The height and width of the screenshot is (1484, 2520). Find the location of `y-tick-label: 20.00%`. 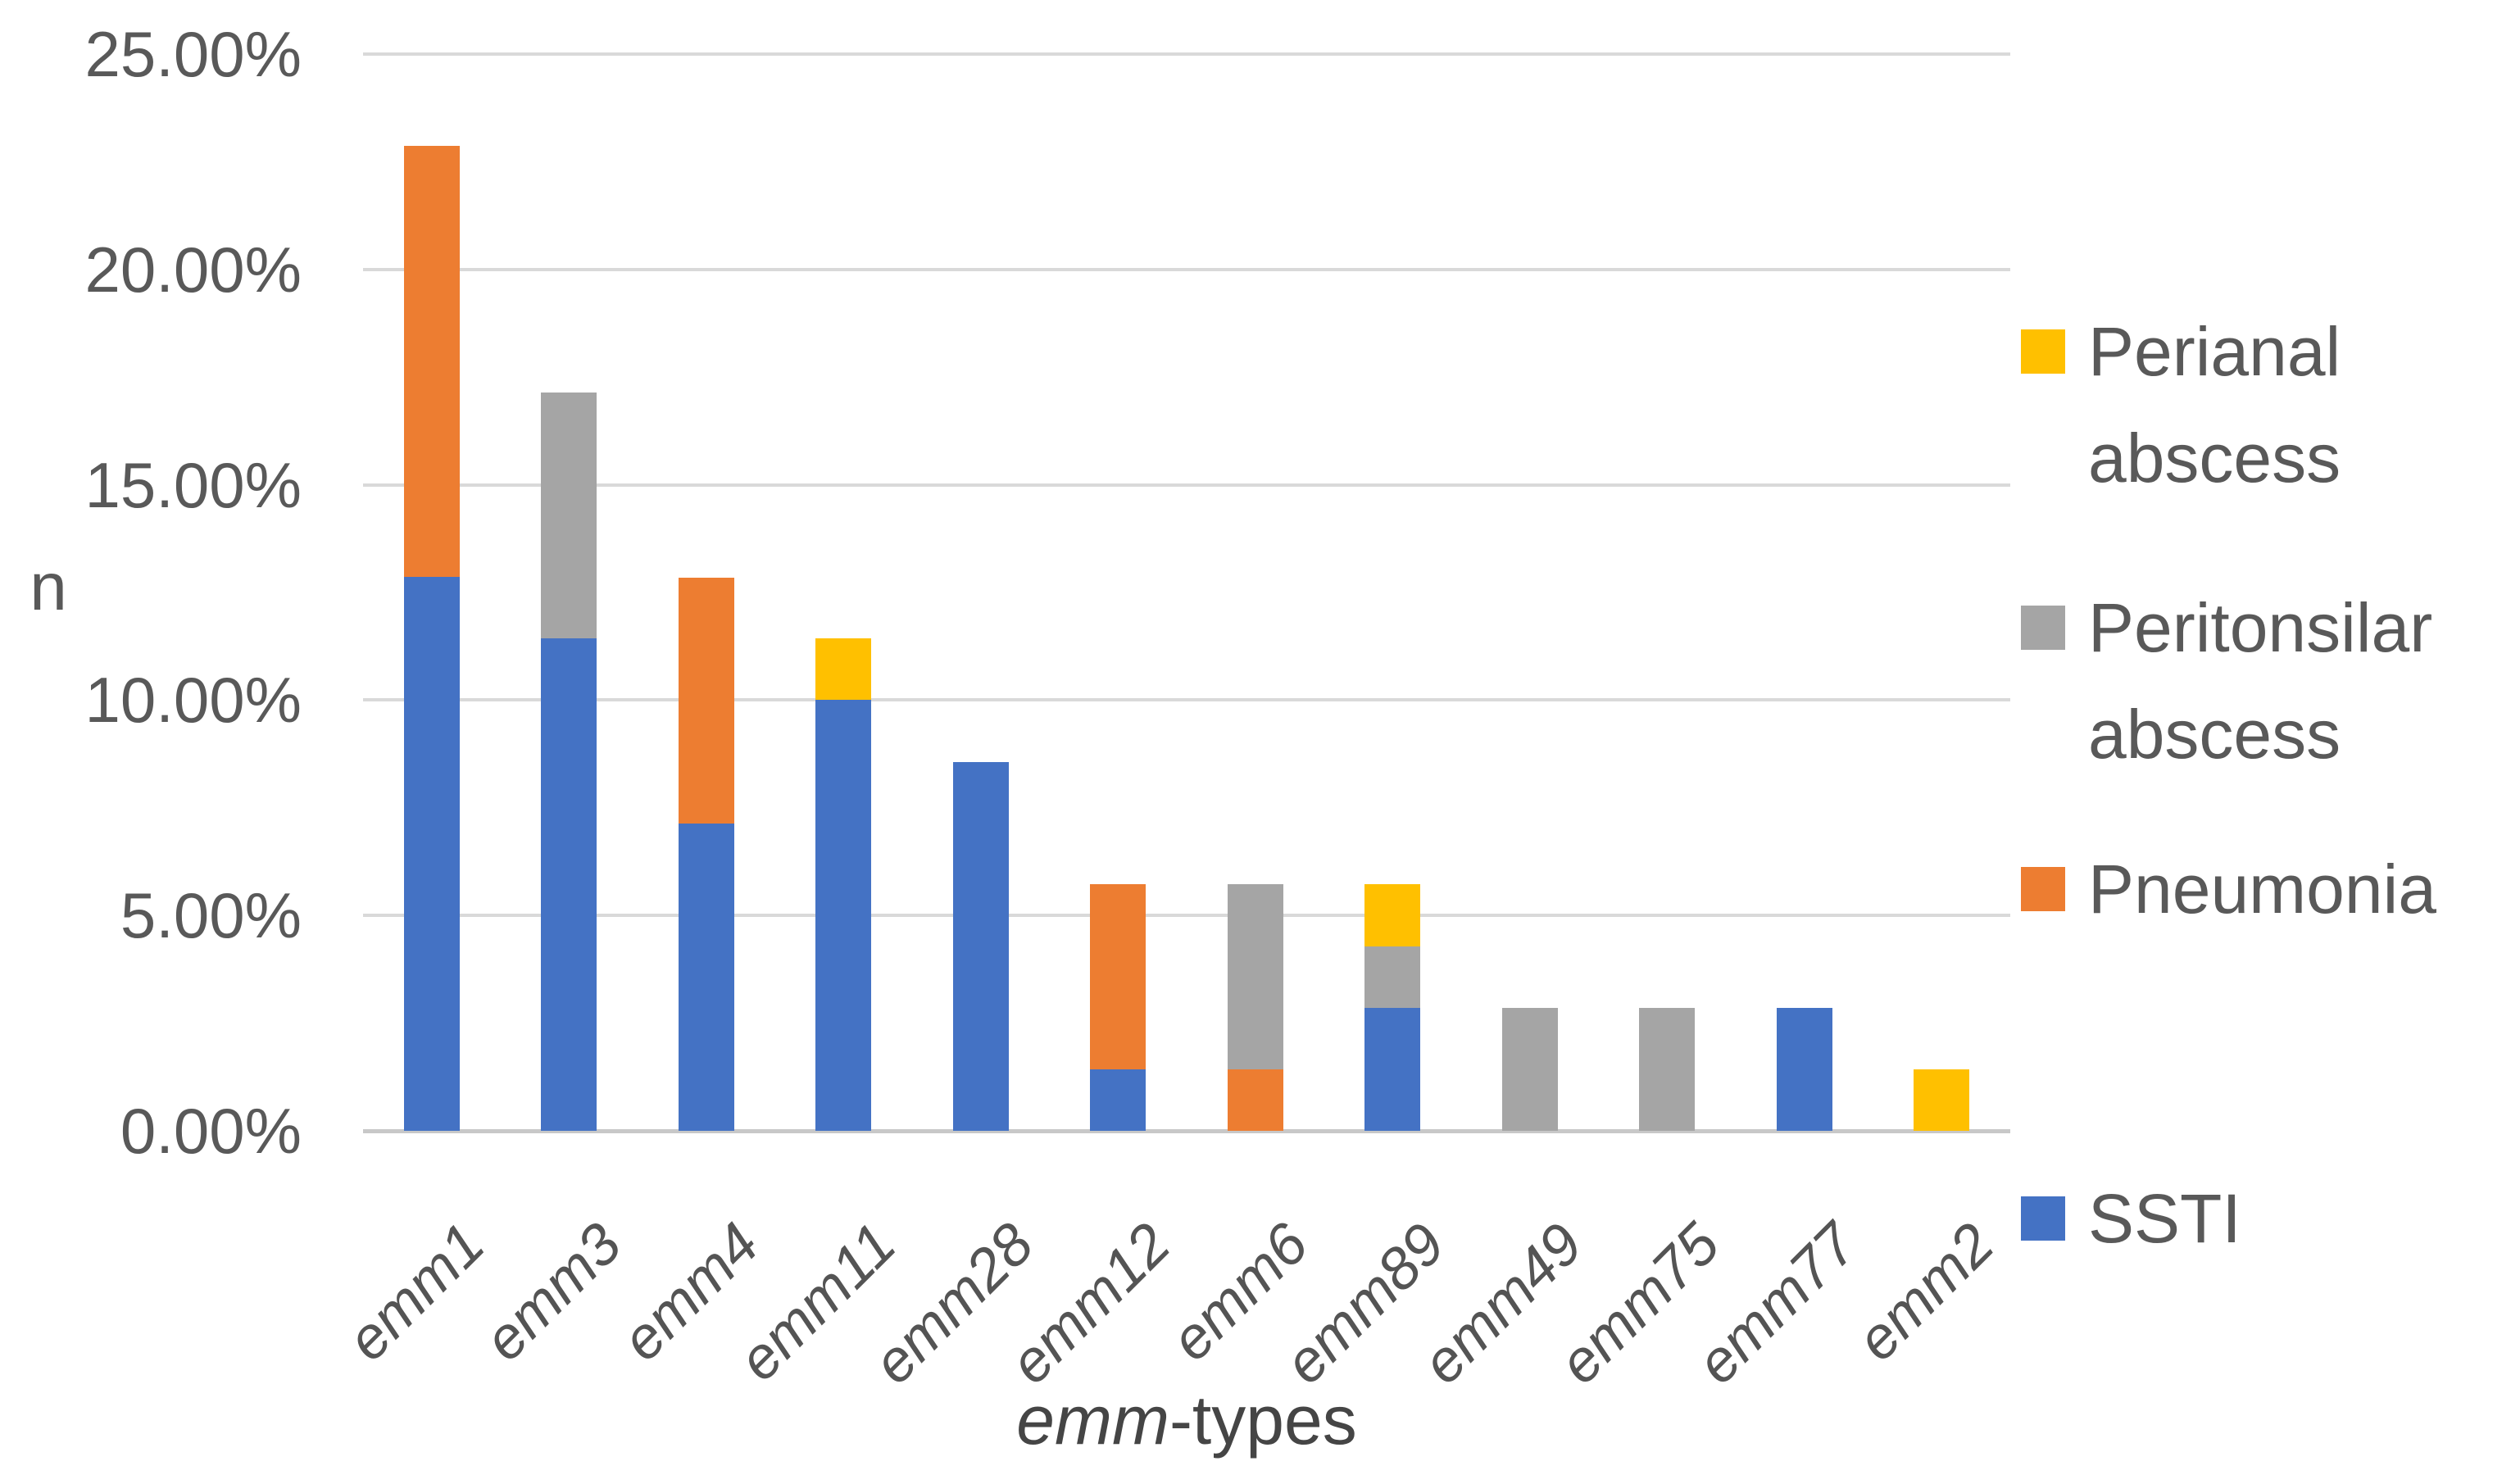

y-tick-label: 20.00% is located at coordinates (193, 269).